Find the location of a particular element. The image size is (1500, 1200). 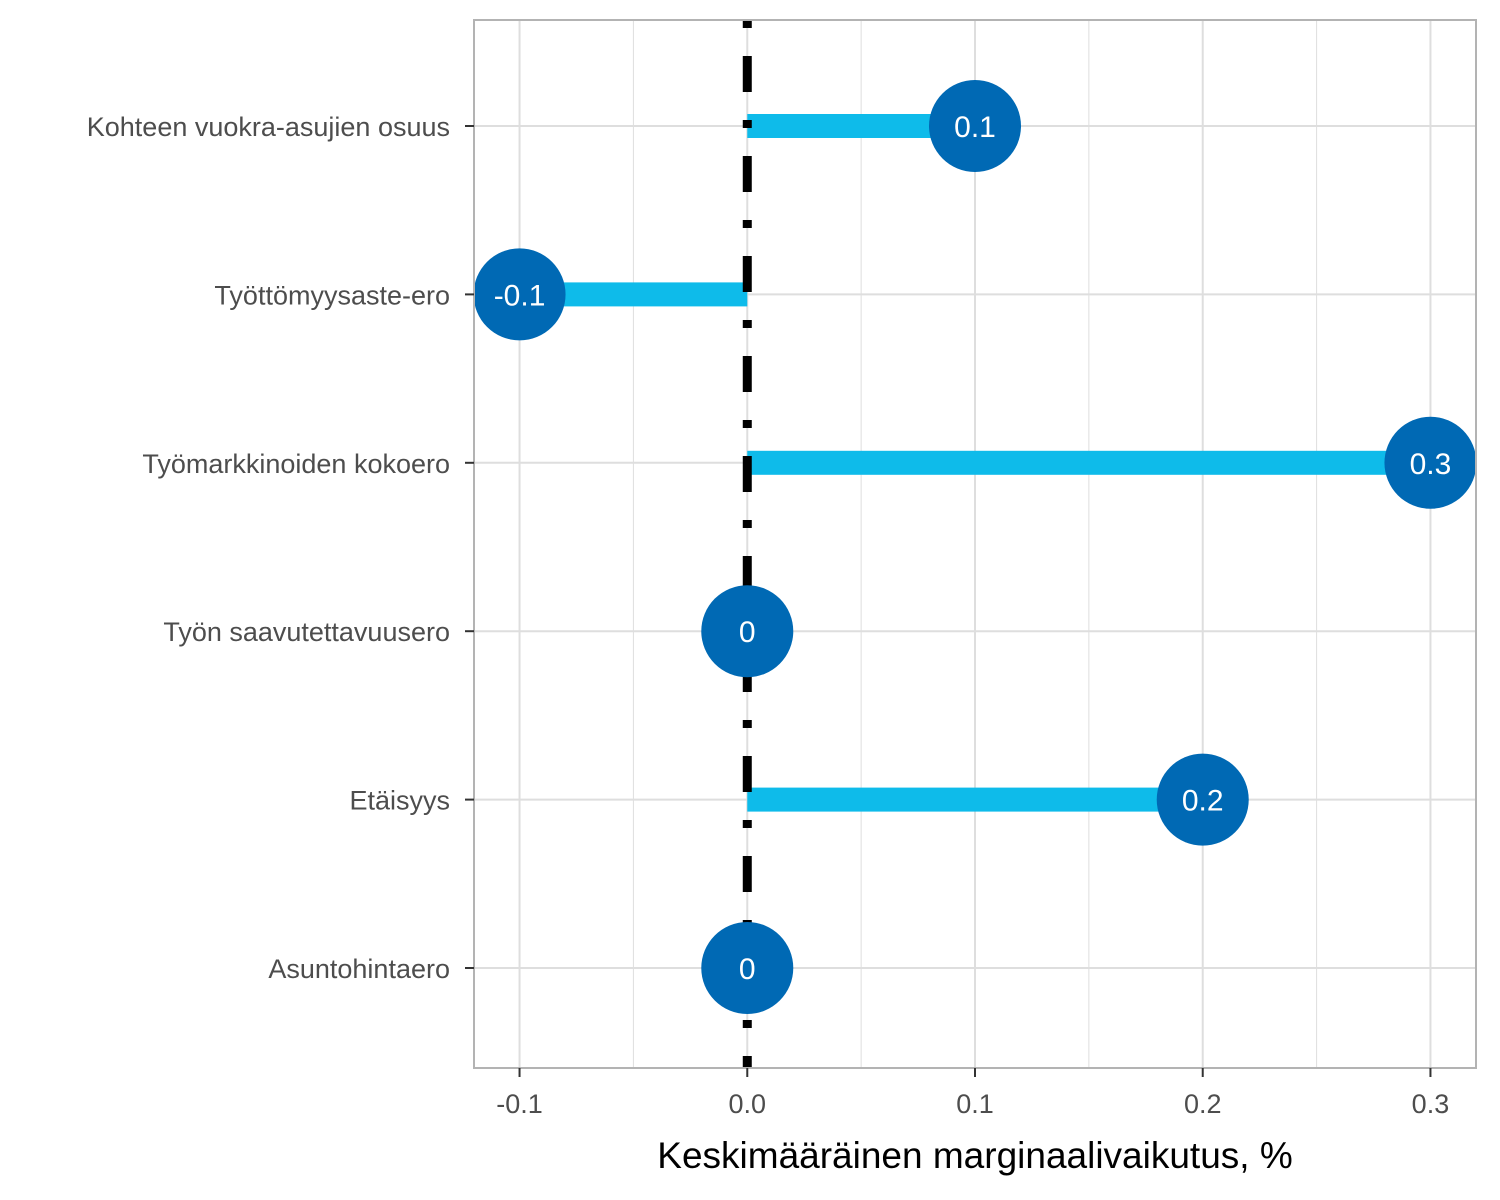

x-tick-label: 0.0 is located at coordinates (747, 1104).